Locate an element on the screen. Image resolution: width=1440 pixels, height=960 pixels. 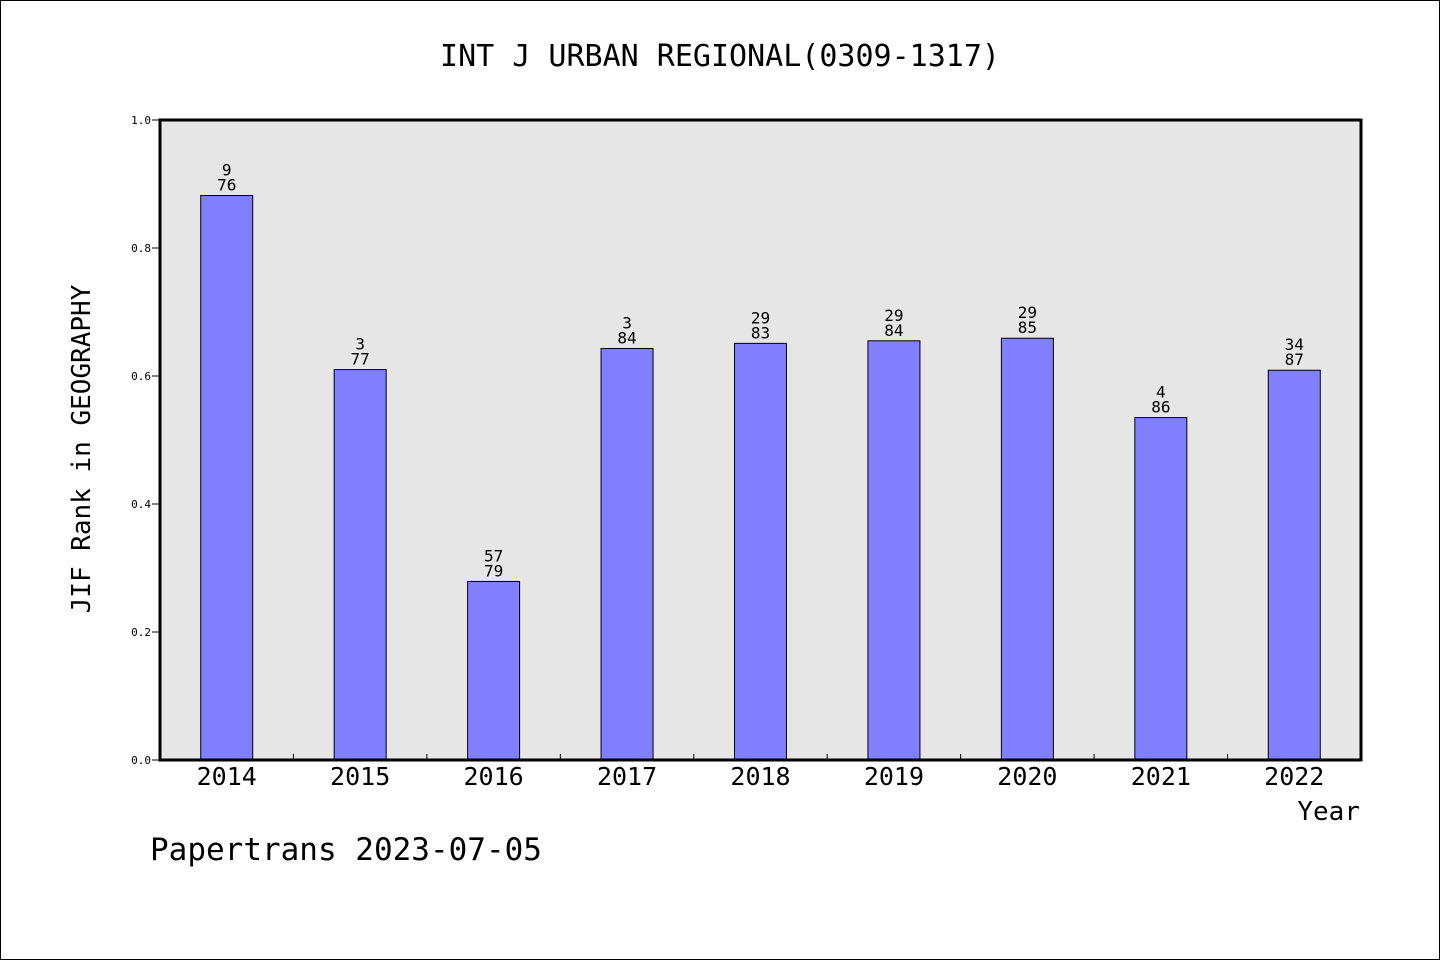
bar-2022 is located at coordinates (1294, 565).